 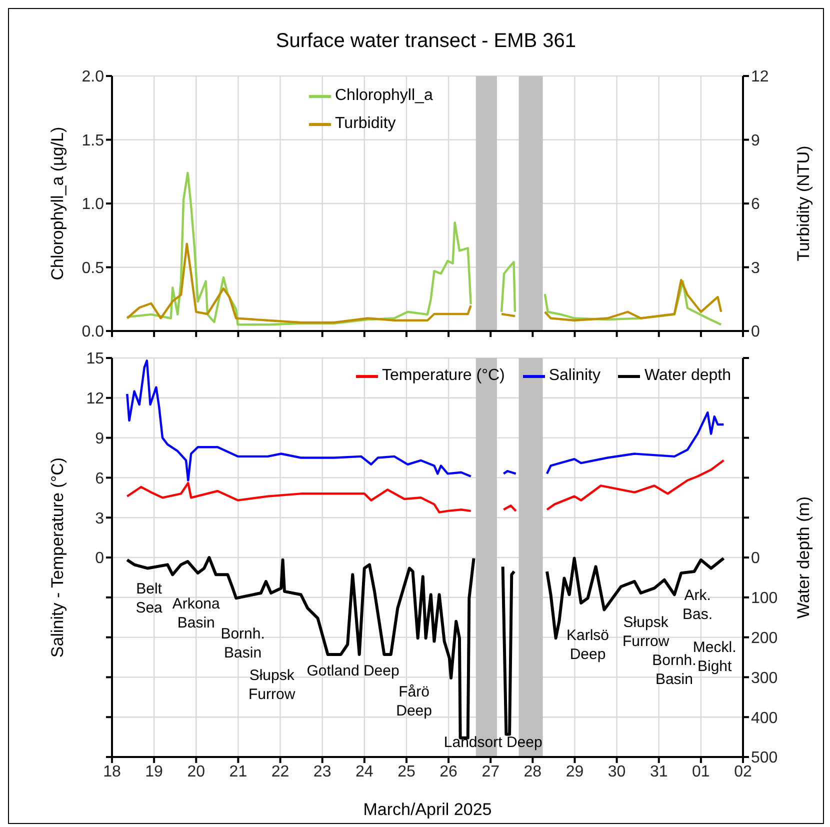 What do you see at coordinates (449, 771) in the screenshot?
I see `x-tick-label: 26` at bounding box center [449, 771].